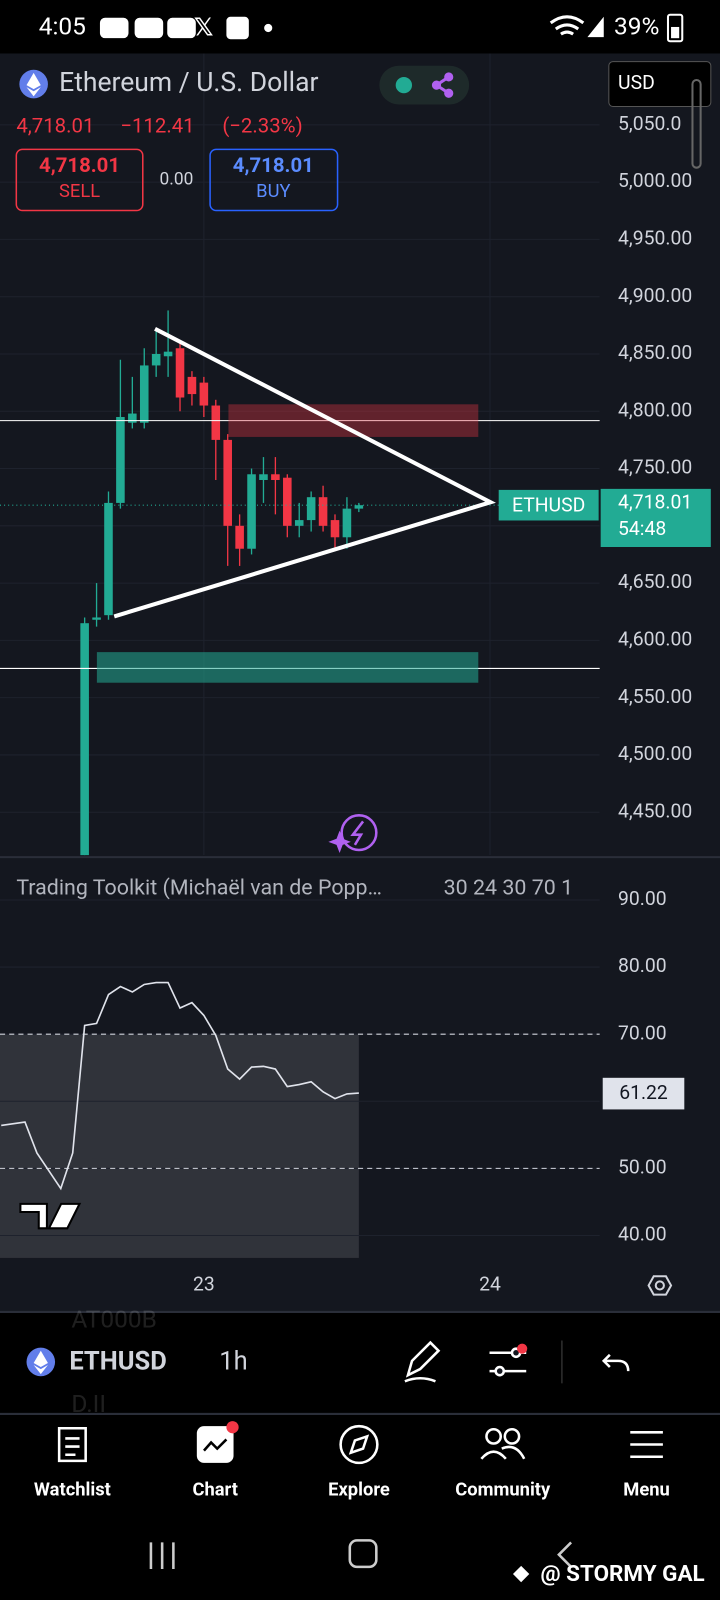 This screenshot has height=1600, width=720. Describe the element at coordinates (157, 125) in the screenshot. I see `price-change: −112.41` at that location.